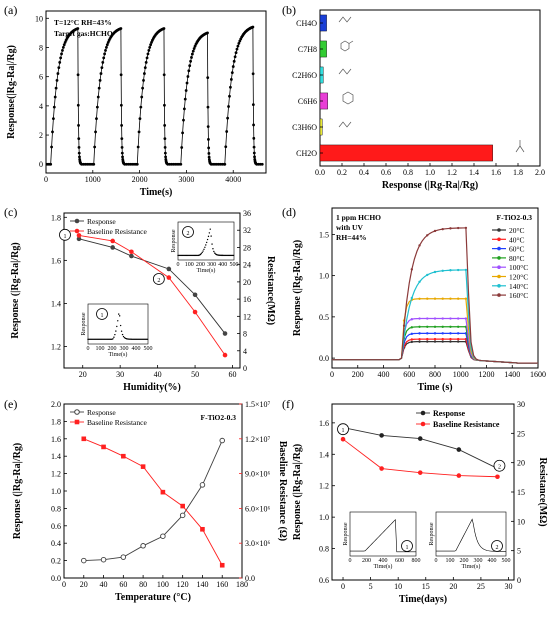 Image resolution: width=550 pixels, height=617 pixels. What do you see at coordinates (345, 124) in the screenshot?
I see `molecule-sketch` at bounding box center [345, 124].